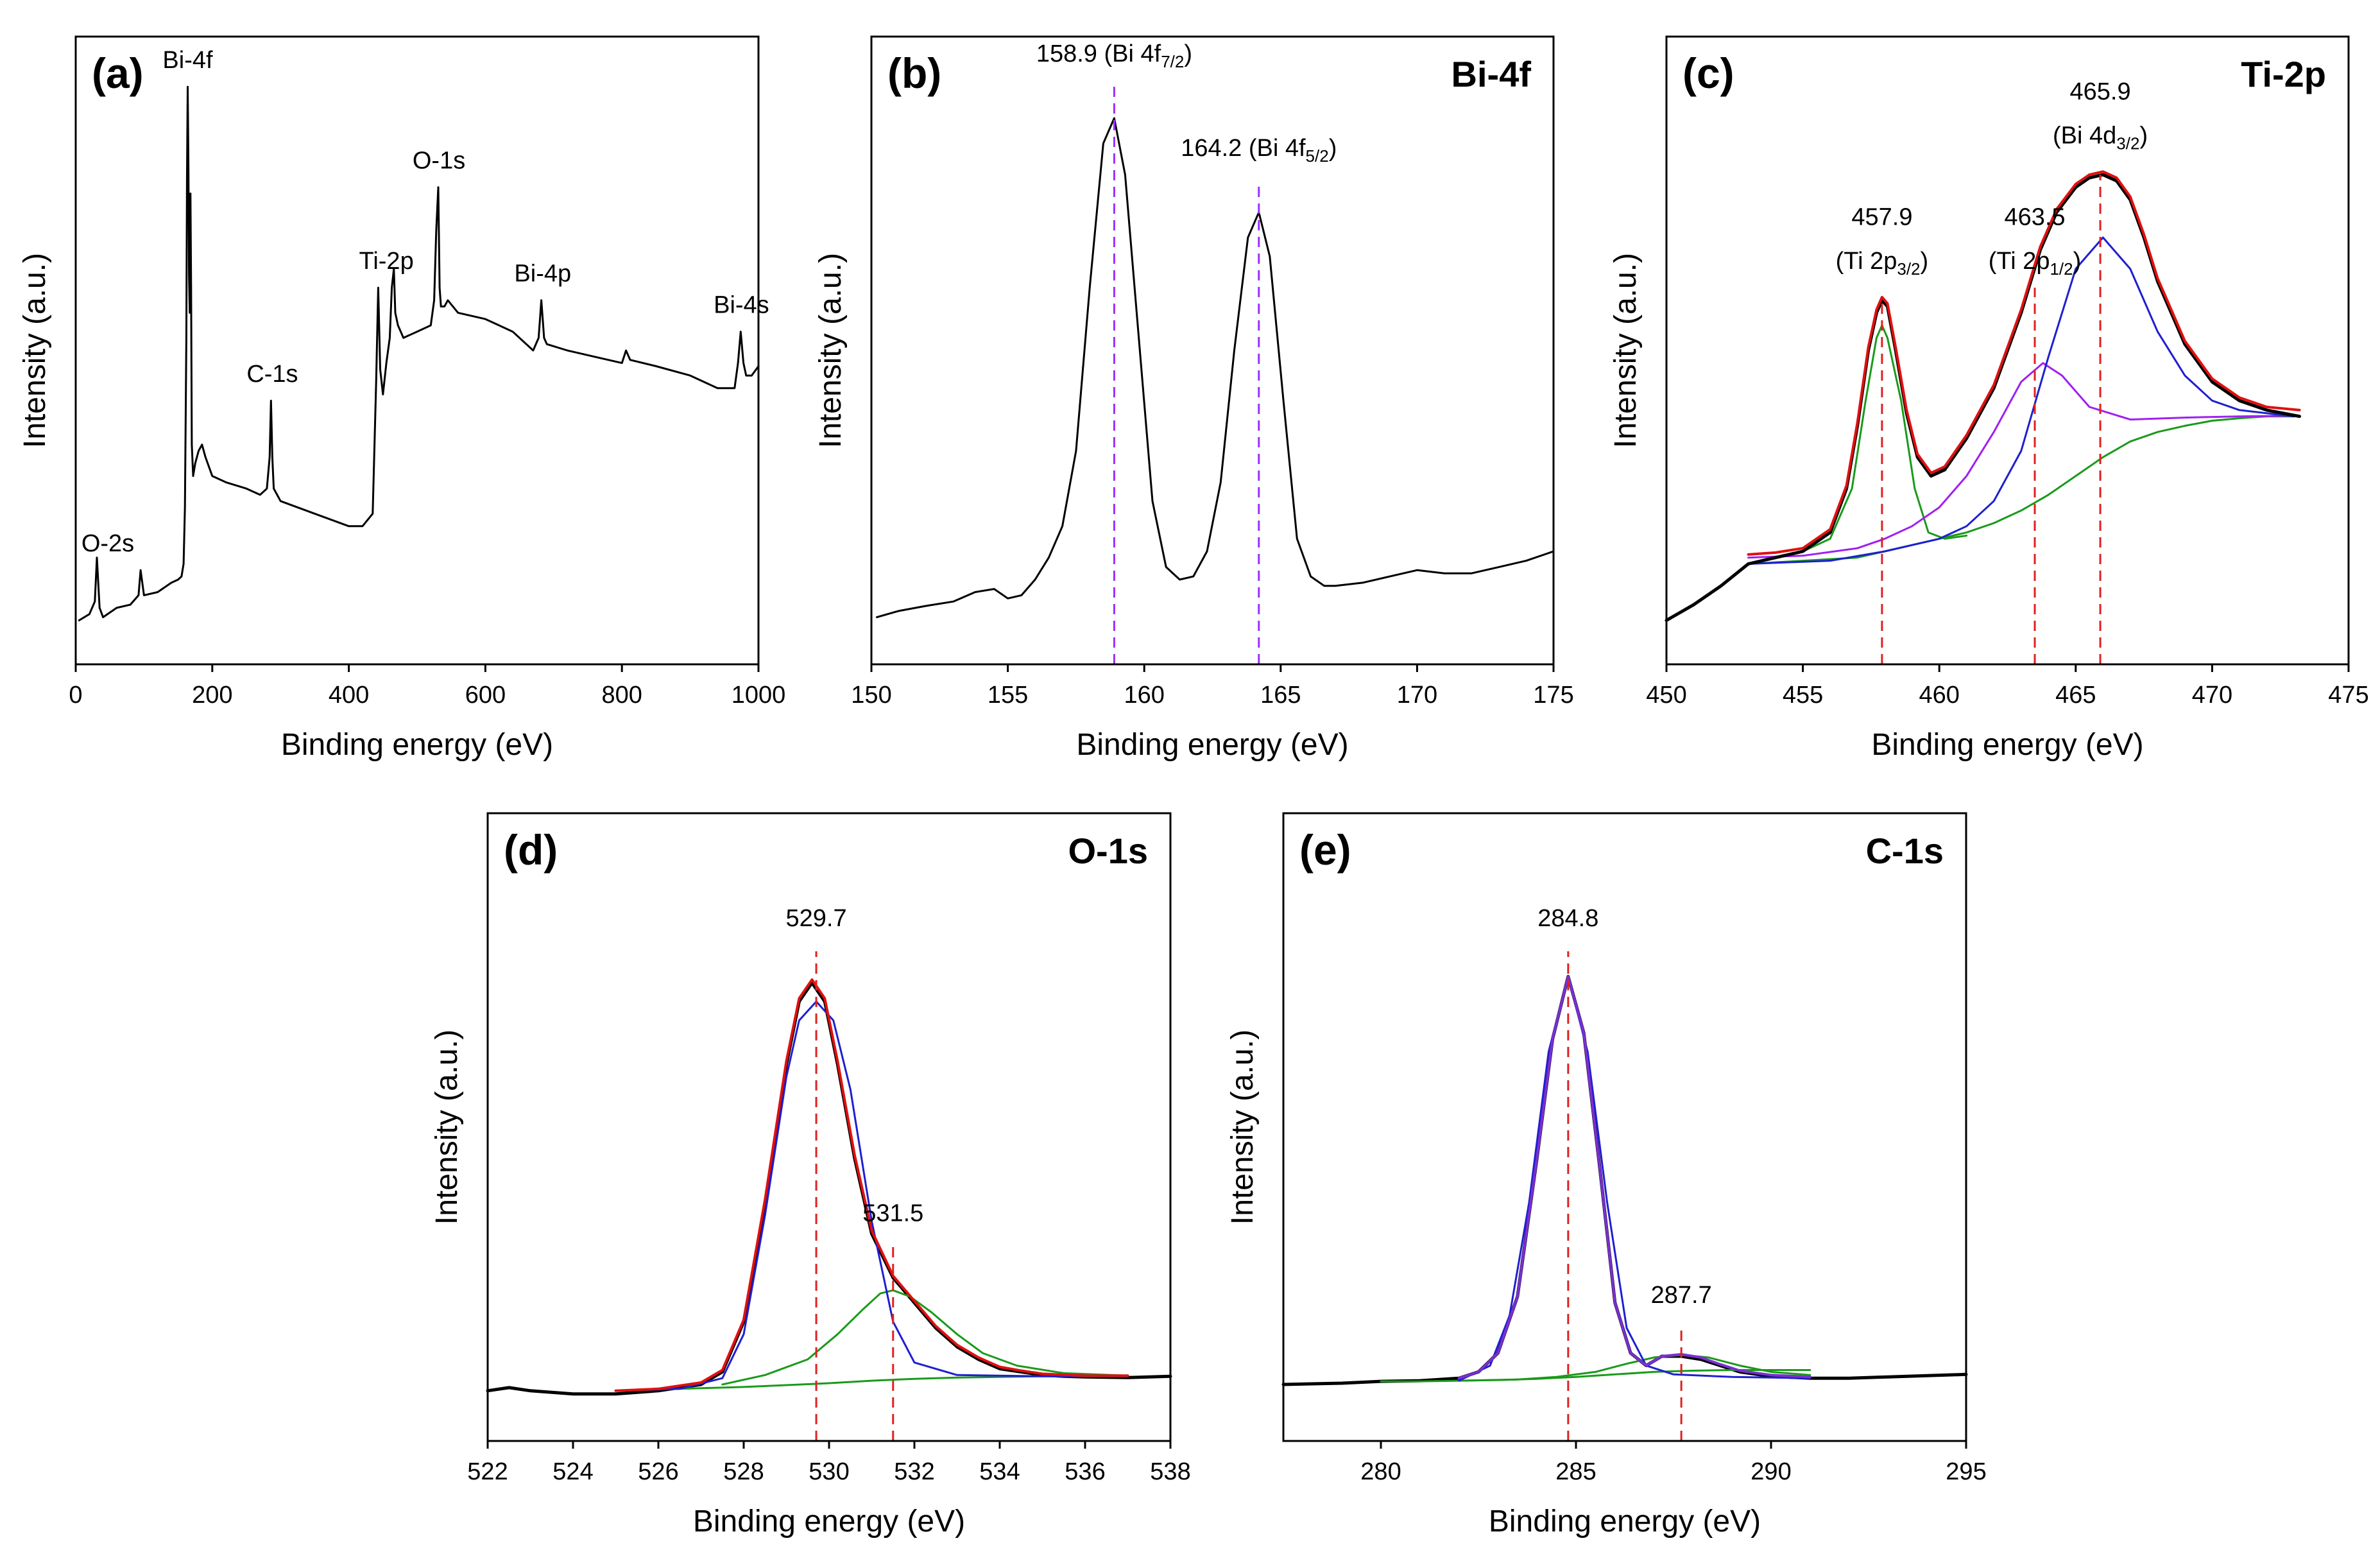  What do you see at coordinates (272, 374) in the screenshot?
I see `element-peak-label: C-1s` at bounding box center [272, 374].